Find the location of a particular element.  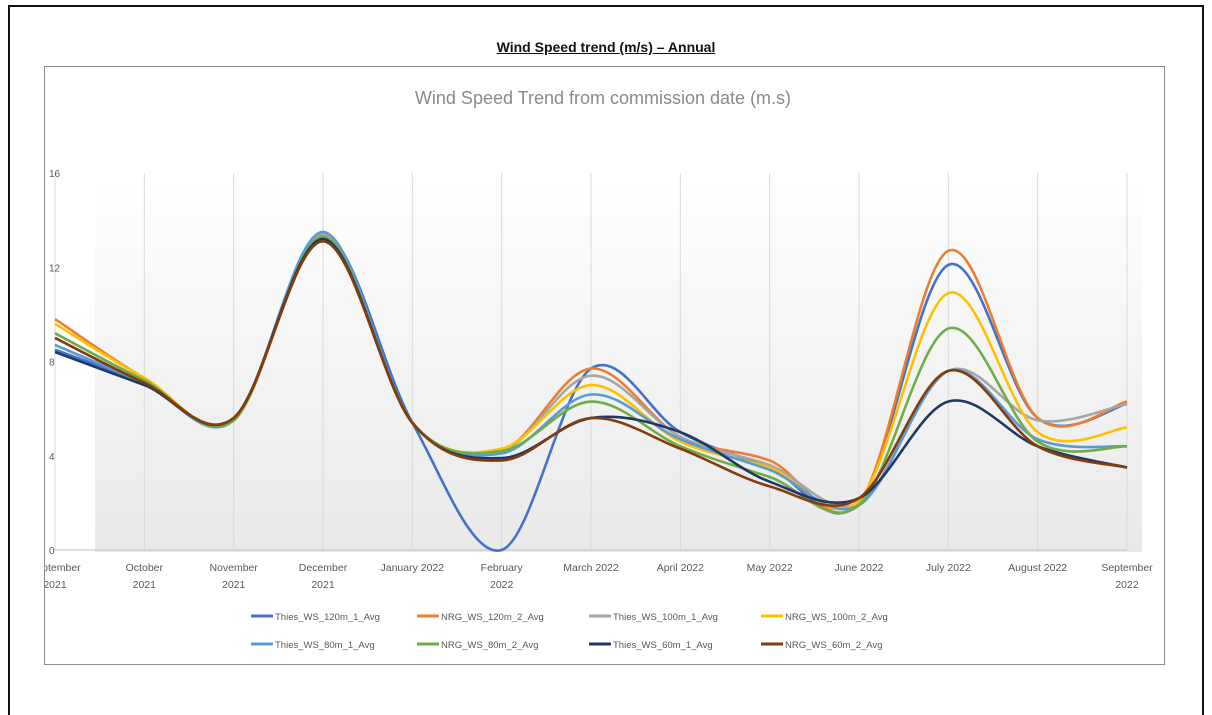

x-tick-label: September2021 is located at coordinates (63, 576).